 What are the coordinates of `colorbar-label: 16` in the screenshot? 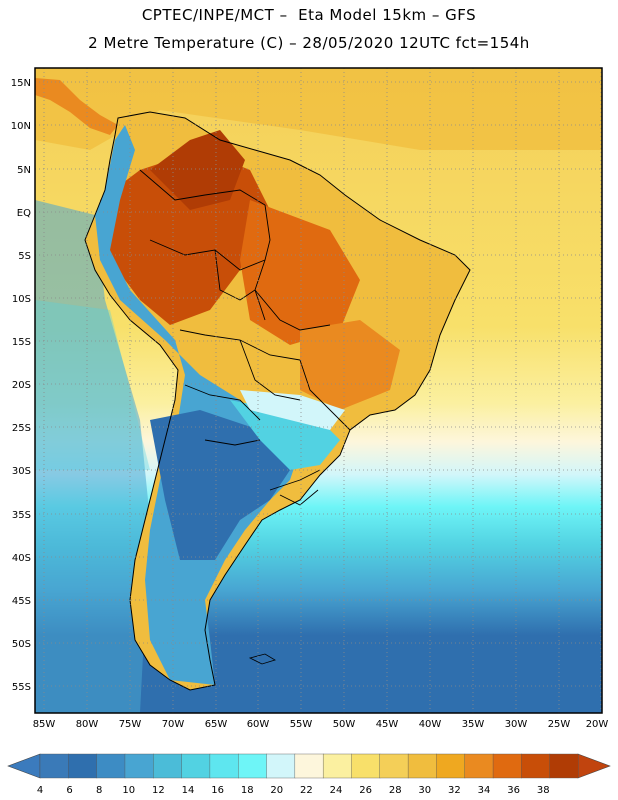 It's located at (217, 790).